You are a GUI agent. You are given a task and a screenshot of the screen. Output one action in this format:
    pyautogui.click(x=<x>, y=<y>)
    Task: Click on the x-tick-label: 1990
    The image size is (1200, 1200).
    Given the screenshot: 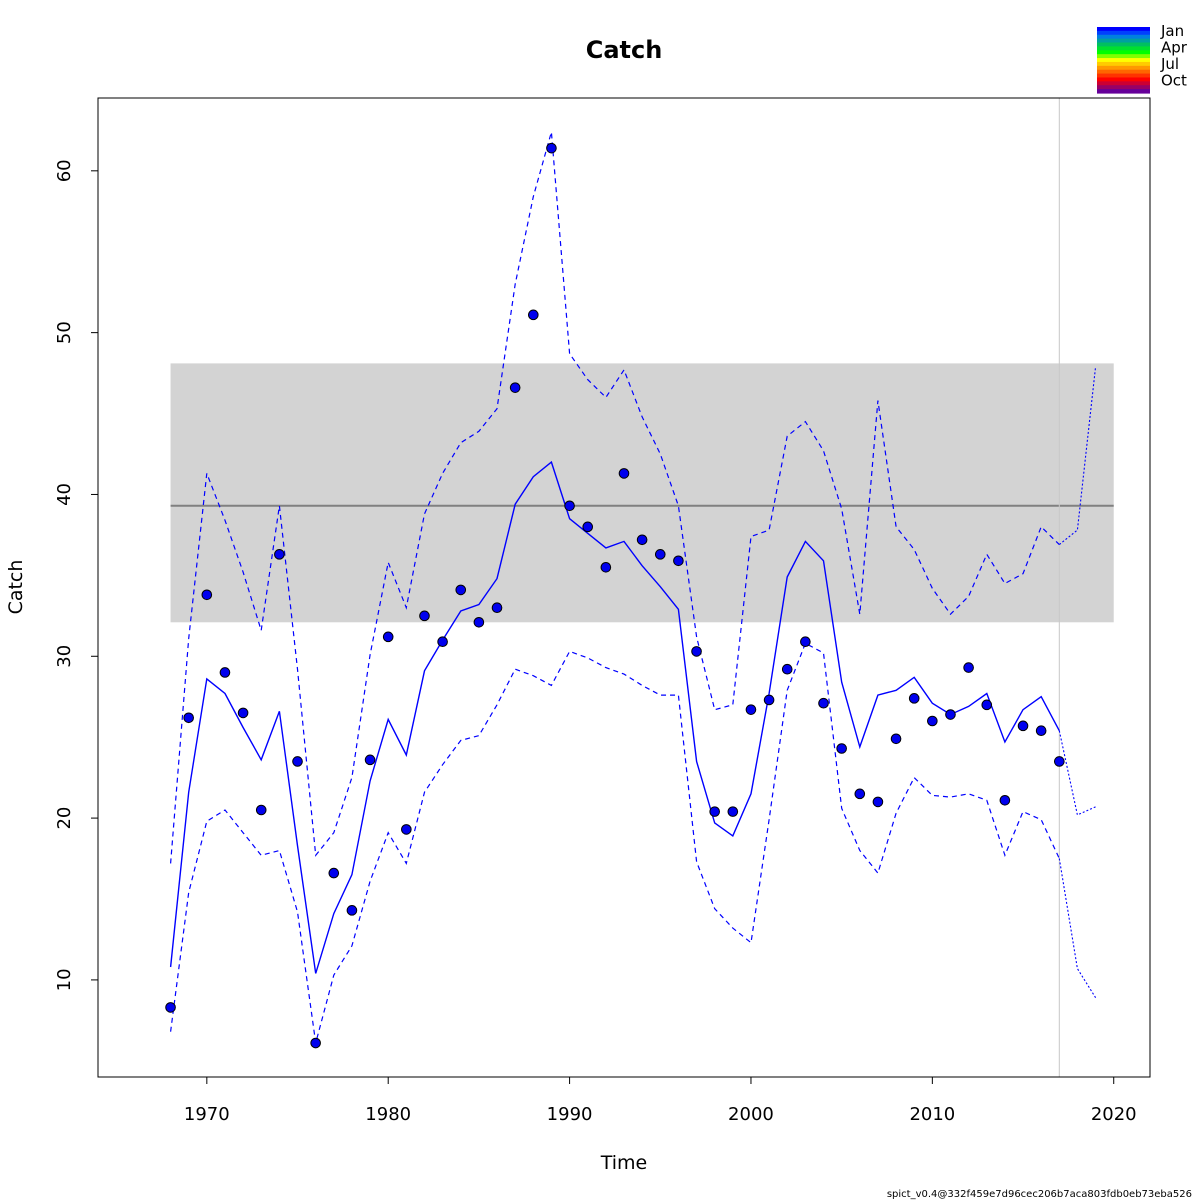 What is the action you would take?
    pyautogui.click(x=570, y=1114)
    